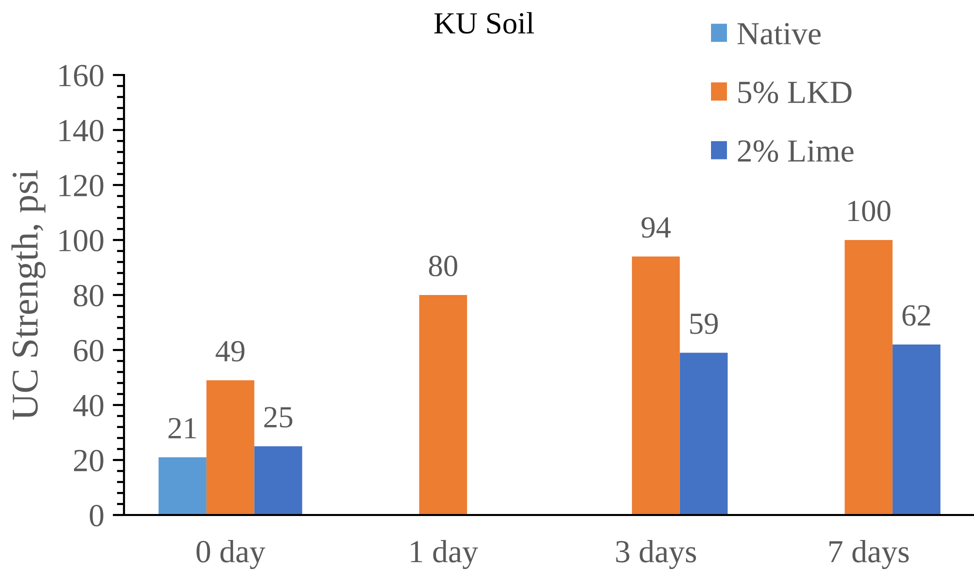 Image resolution: width=974 pixels, height=571 pixels. Describe the element at coordinates (278, 417) in the screenshot. I see `data-label: 25` at that location.